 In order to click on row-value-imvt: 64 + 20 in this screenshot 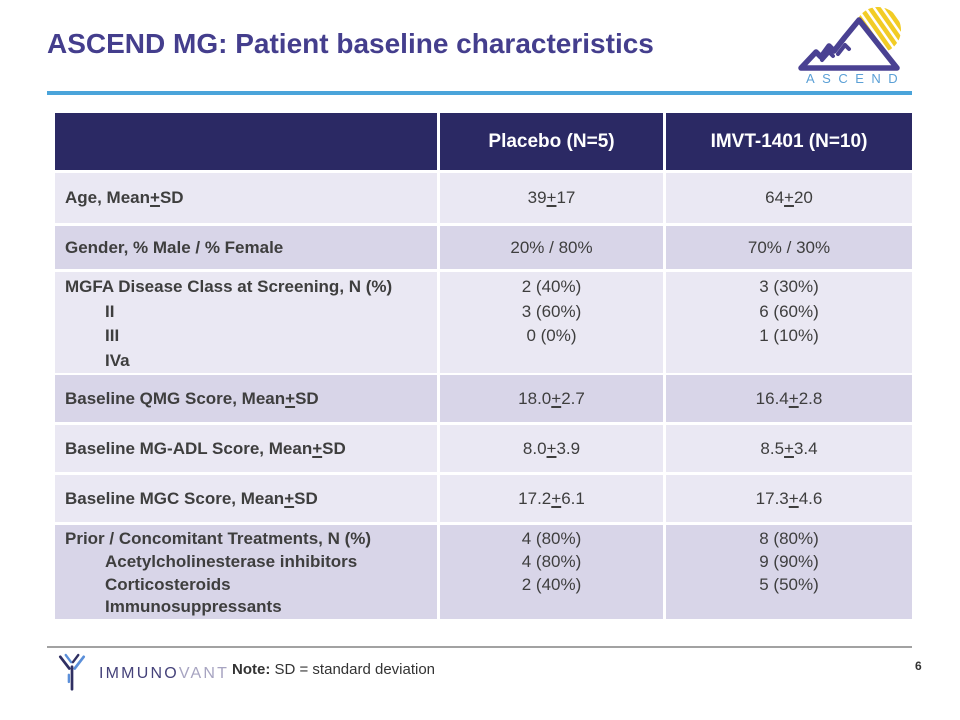, I will do `click(789, 198)`.